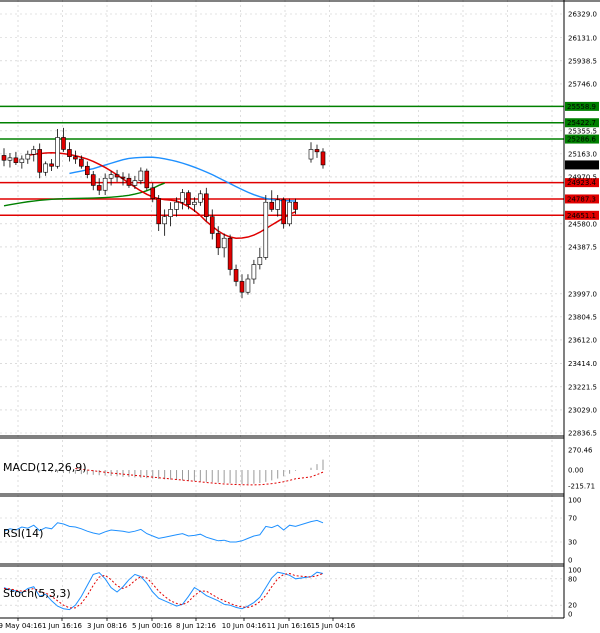 This screenshot has width=600, height=633. I want to click on rsi-line, so click(163, 531).